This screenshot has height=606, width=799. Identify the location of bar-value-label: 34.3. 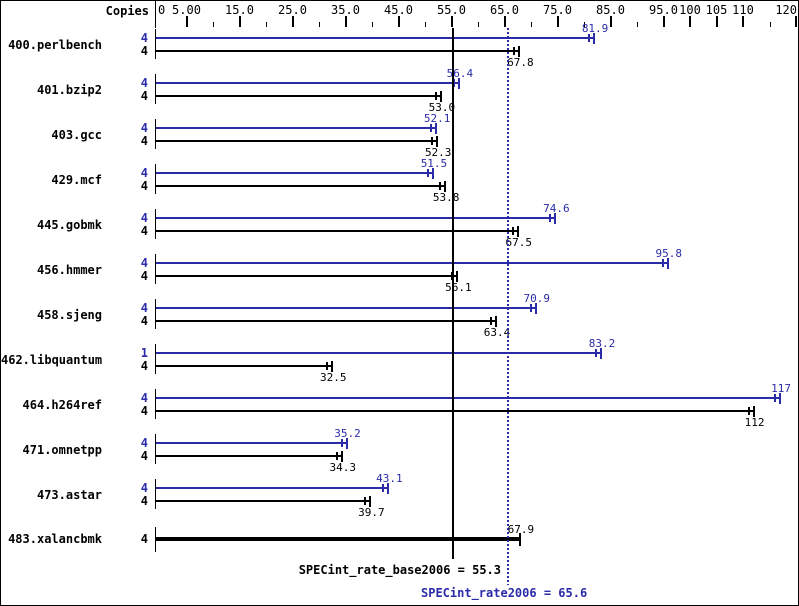
(343, 467).